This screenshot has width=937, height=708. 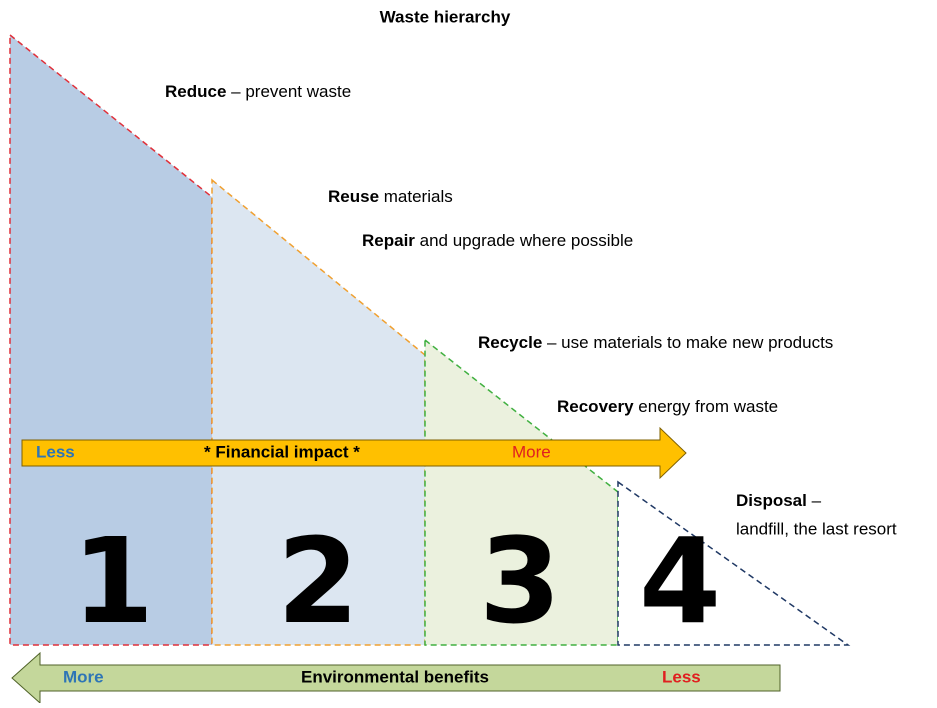 I want to click on label: Repair and upgrade where possible, so click(x=497, y=240).